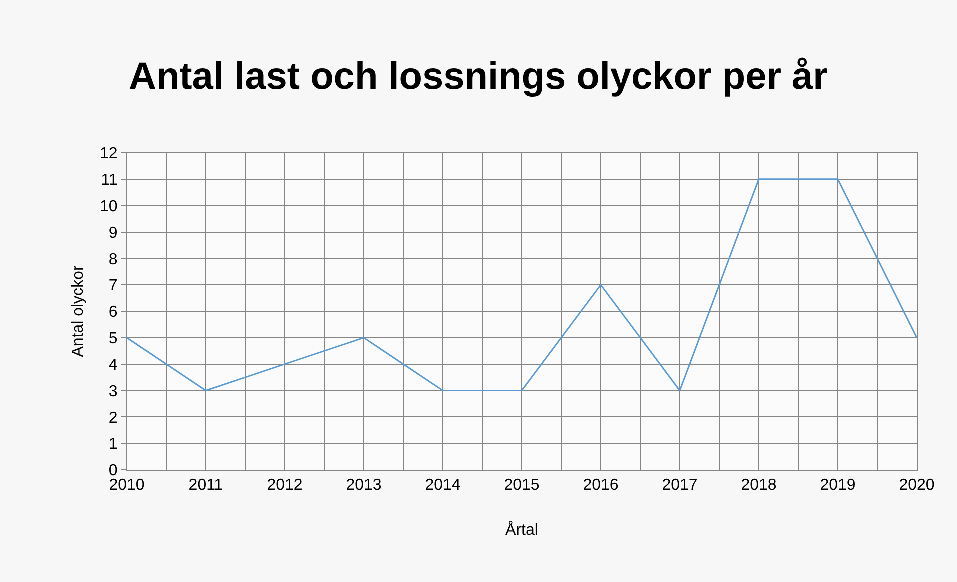 The height and width of the screenshot is (582, 957). What do you see at coordinates (78, 311) in the screenshot?
I see `y-axis-title: Antal olyckor` at bounding box center [78, 311].